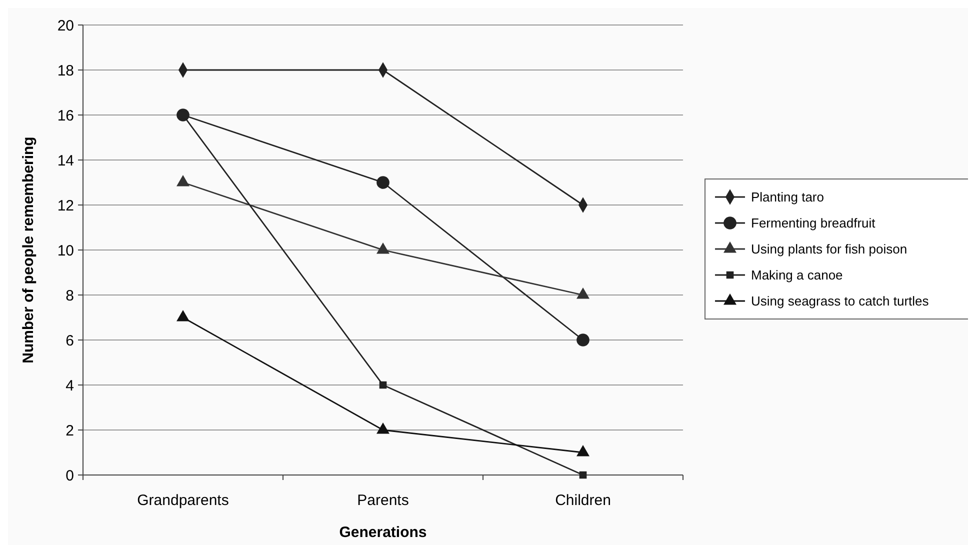  What do you see at coordinates (65, 205) in the screenshot?
I see `y-tick-label: 12` at bounding box center [65, 205].